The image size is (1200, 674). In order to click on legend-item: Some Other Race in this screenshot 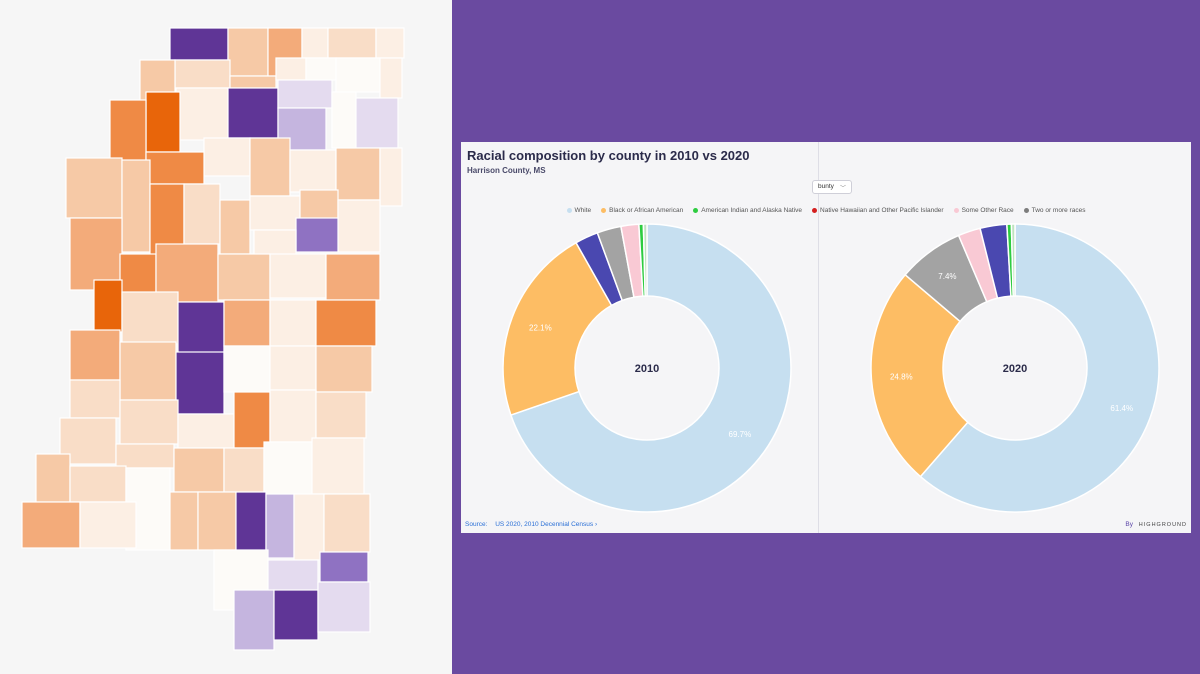, I will do `click(983, 210)`.